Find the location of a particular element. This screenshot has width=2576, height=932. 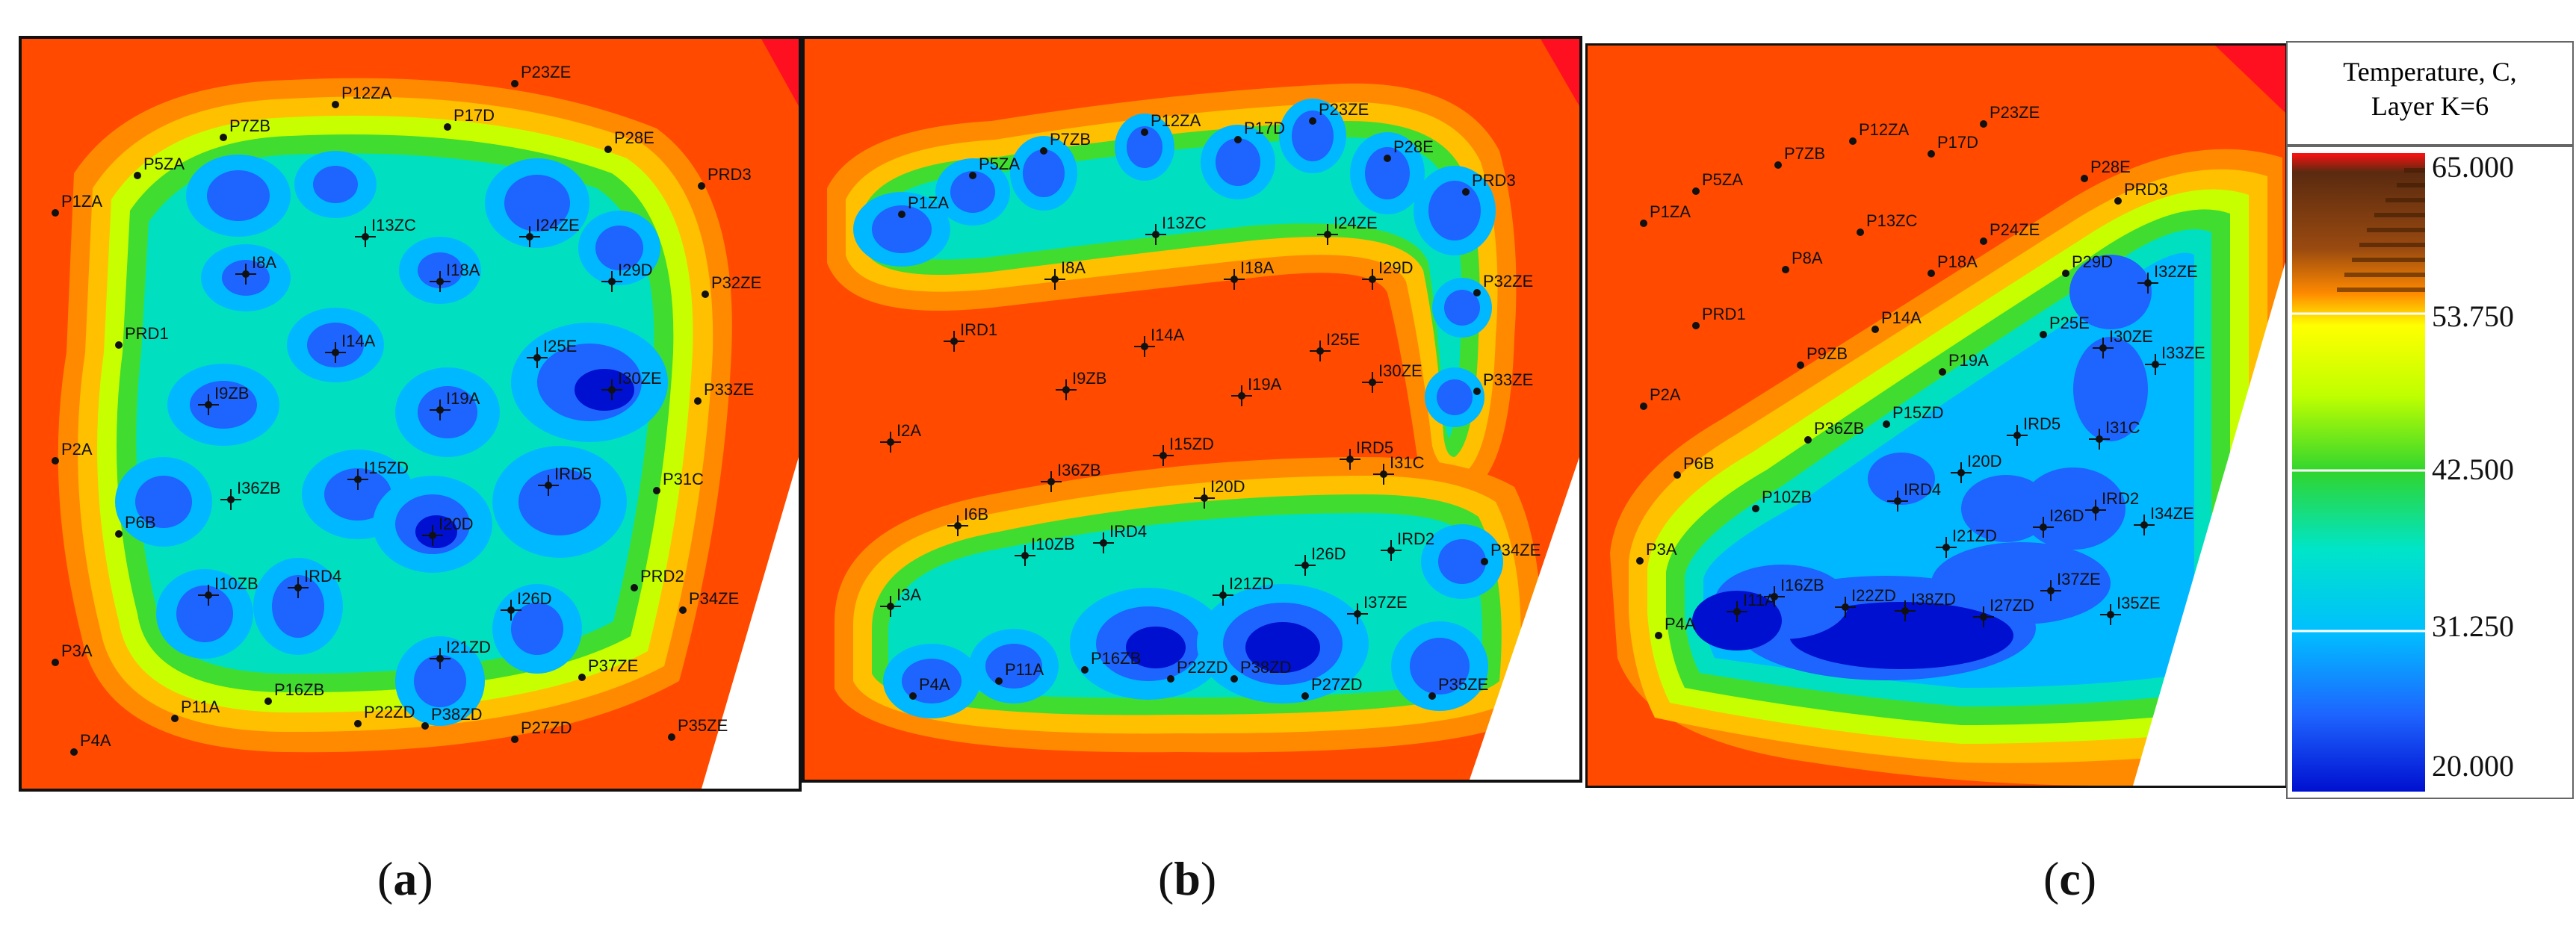

well-i10zb: I10ZB is located at coordinates (1045, 550).